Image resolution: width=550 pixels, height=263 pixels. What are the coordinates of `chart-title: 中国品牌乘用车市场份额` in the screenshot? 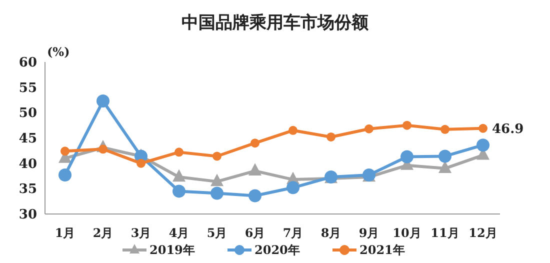 It's located at (276, 23).